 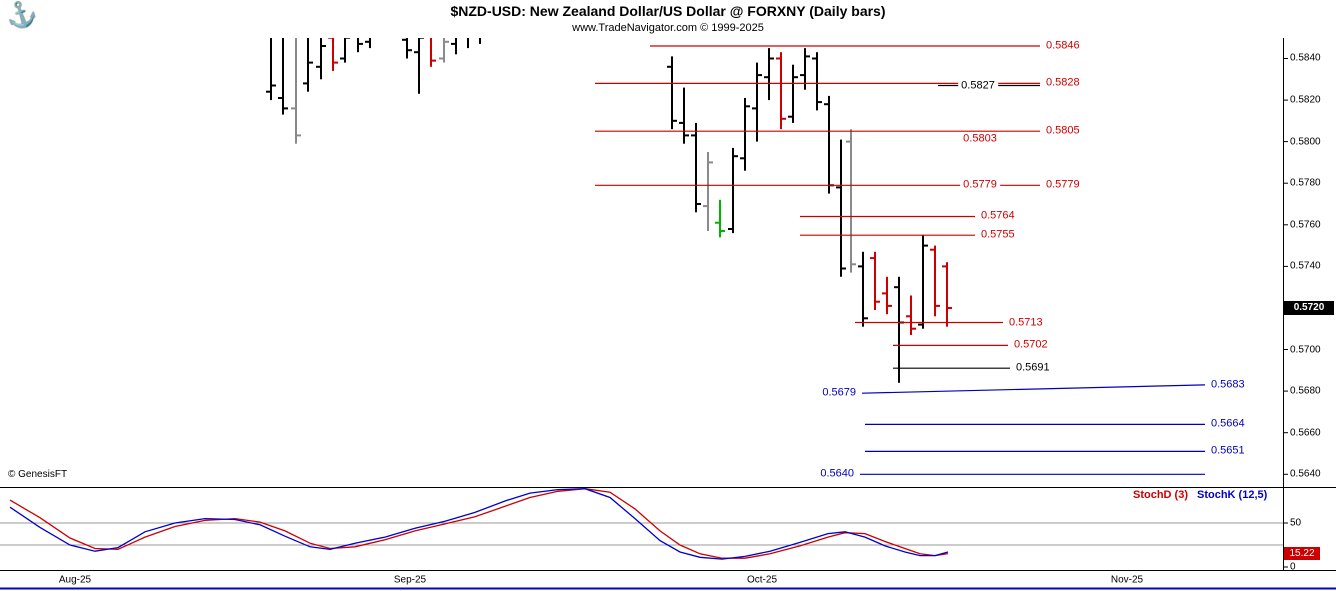 I want to click on stoch-series-StochK, so click(x=479, y=524).